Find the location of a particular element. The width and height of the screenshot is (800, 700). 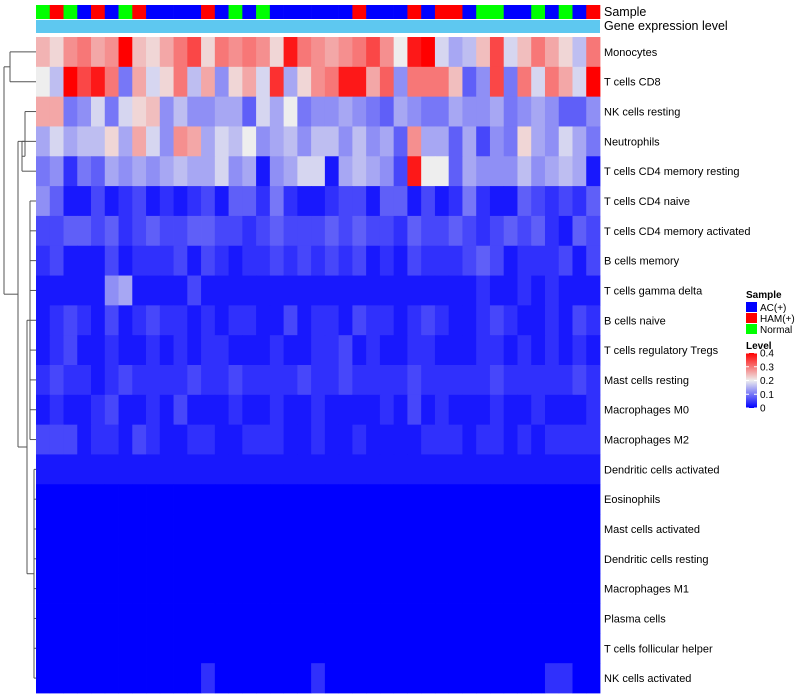

row-label: Macrophages M2 is located at coordinates (646, 441).